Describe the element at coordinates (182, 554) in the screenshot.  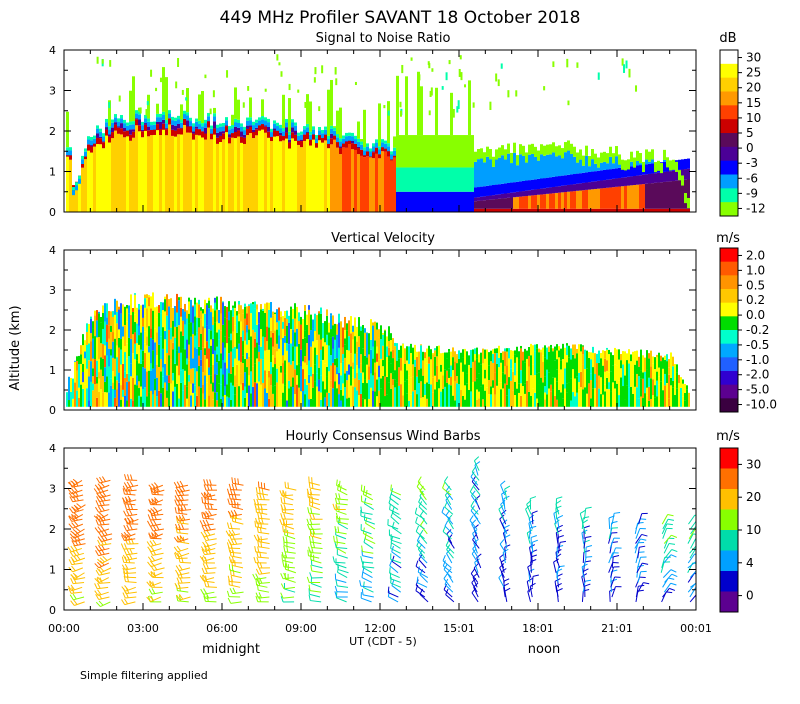
I see `wind-barb` at that location.